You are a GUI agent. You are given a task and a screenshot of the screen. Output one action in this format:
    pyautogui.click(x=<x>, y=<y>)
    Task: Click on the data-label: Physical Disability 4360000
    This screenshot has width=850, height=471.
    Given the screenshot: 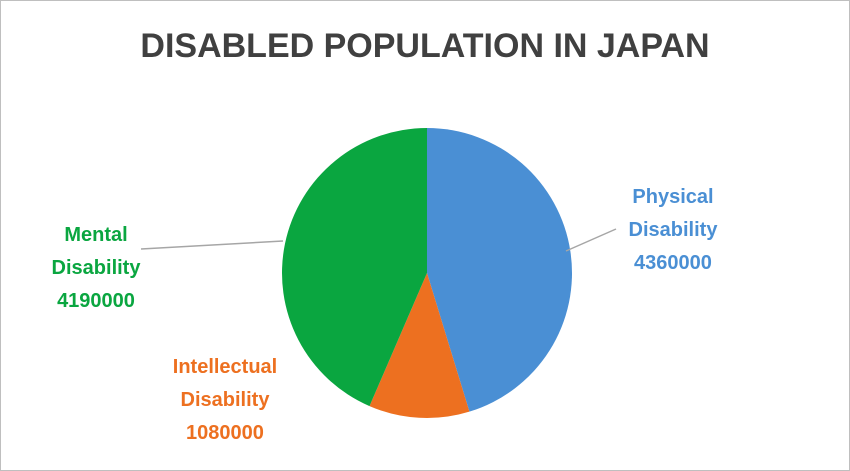 What is the action you would take?
    pyautogui.click(x=673, y=230)
    